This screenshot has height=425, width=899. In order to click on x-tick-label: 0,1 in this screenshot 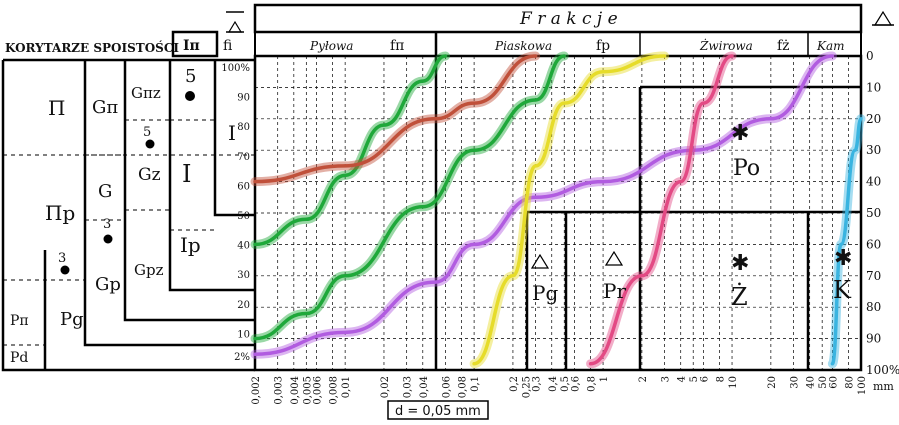, I will do `click(475, 384)`.